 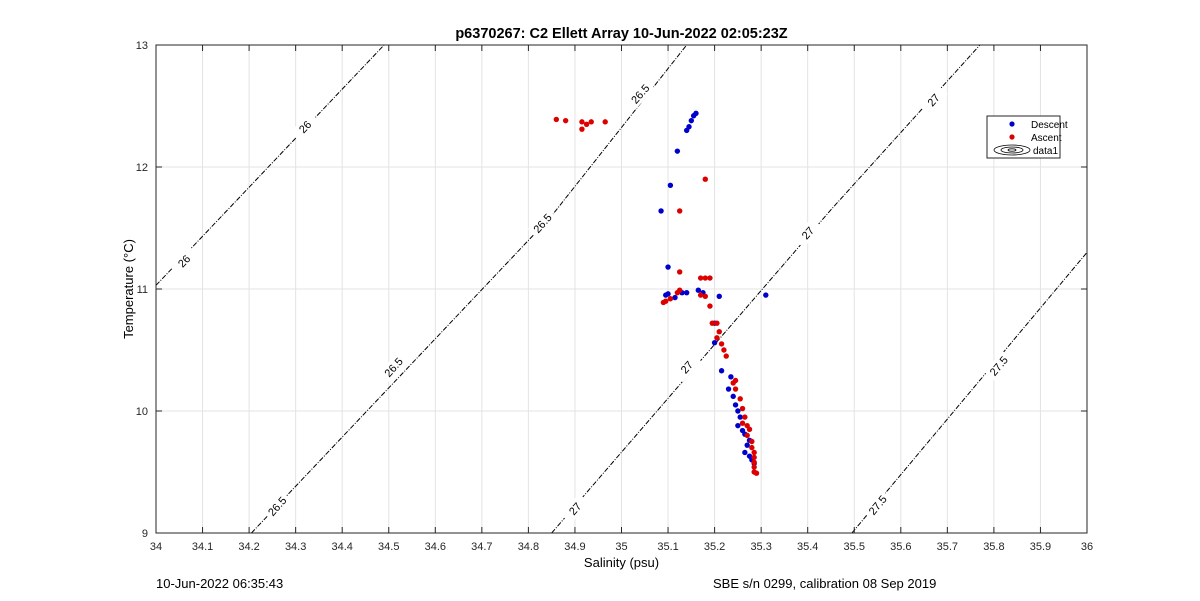 I want to click on descent-marker-icon, so click(x=1012, y=124).